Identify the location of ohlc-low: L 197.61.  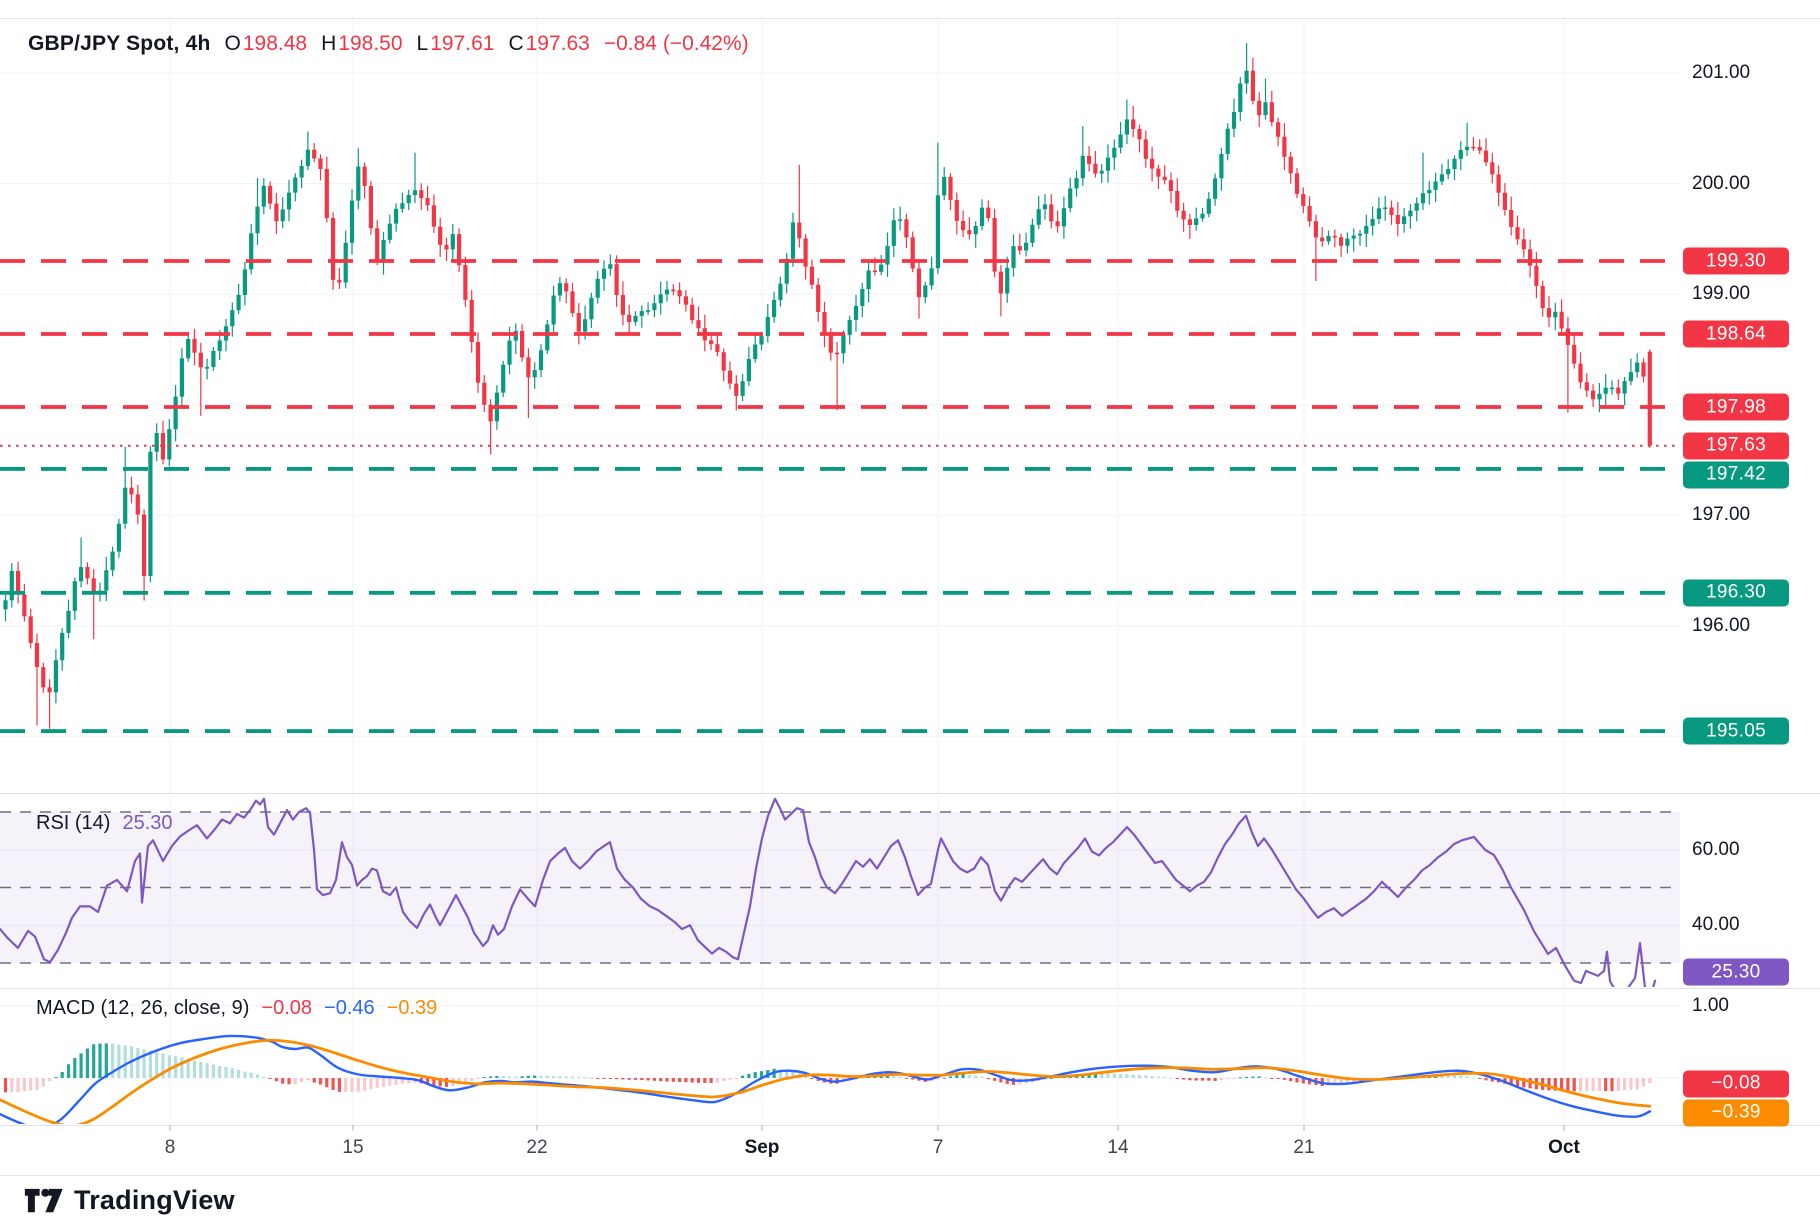
(455, 43).